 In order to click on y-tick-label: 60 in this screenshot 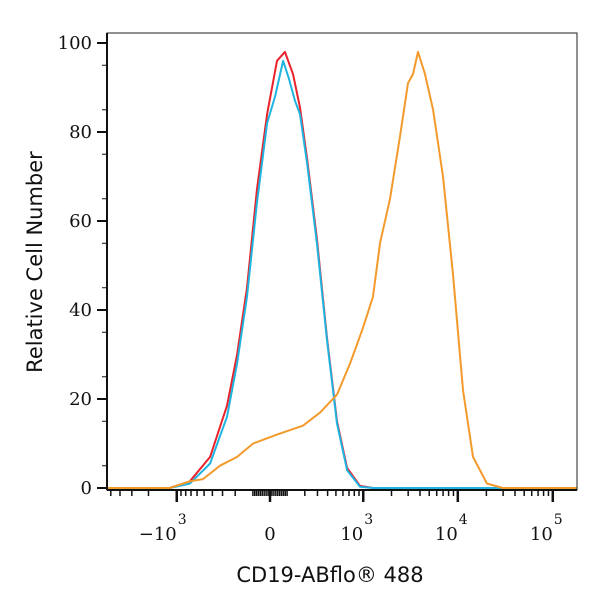, I will do `click(80, 221)`.